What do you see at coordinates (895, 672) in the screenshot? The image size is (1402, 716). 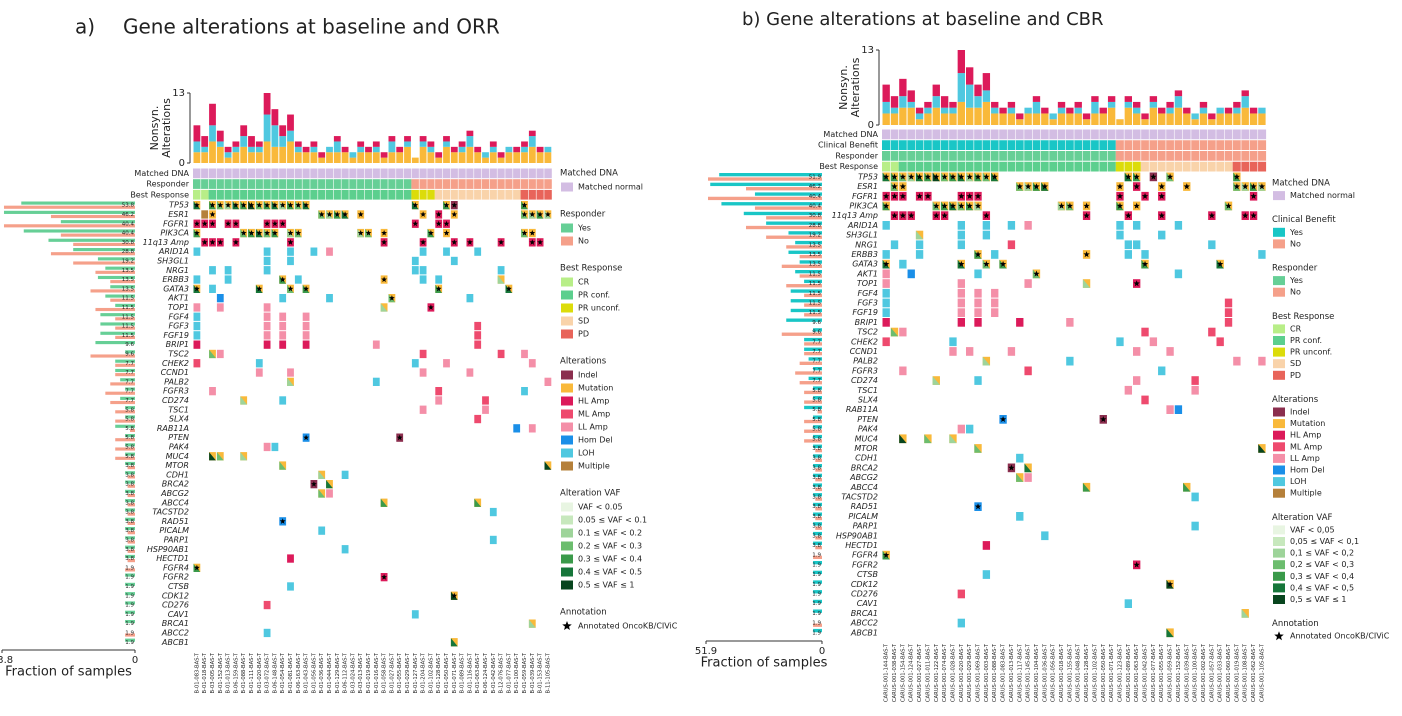 I see `sample-label: CARUS-001-038-BAS-T` at bounding box center [895, 672].